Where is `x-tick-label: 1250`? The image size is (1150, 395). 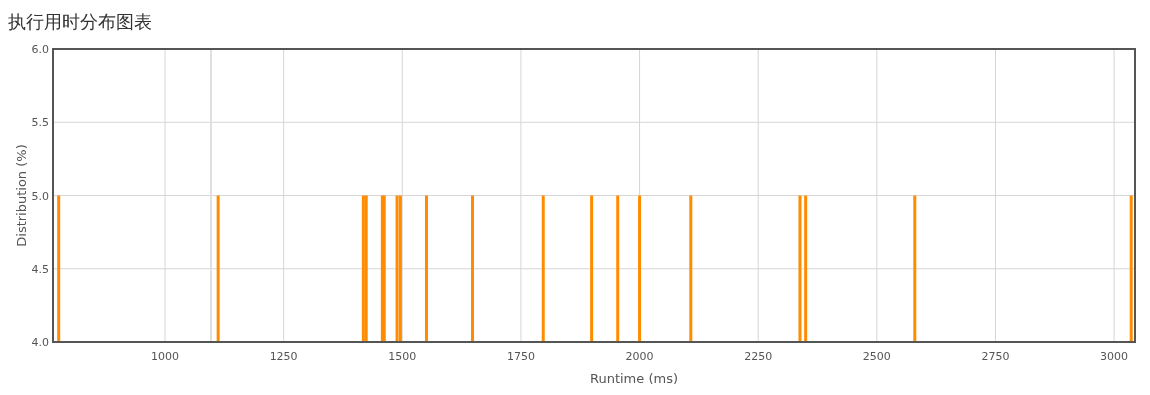 x-tick-label: 1250 is located at coordinates (283, 356).